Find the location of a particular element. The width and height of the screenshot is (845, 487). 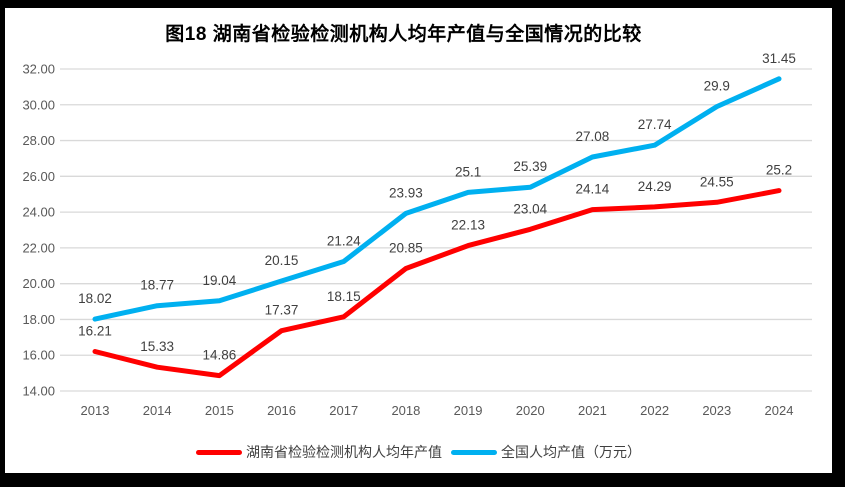

hunan-data-label: 24.14 is located at coordinates (593, 189).